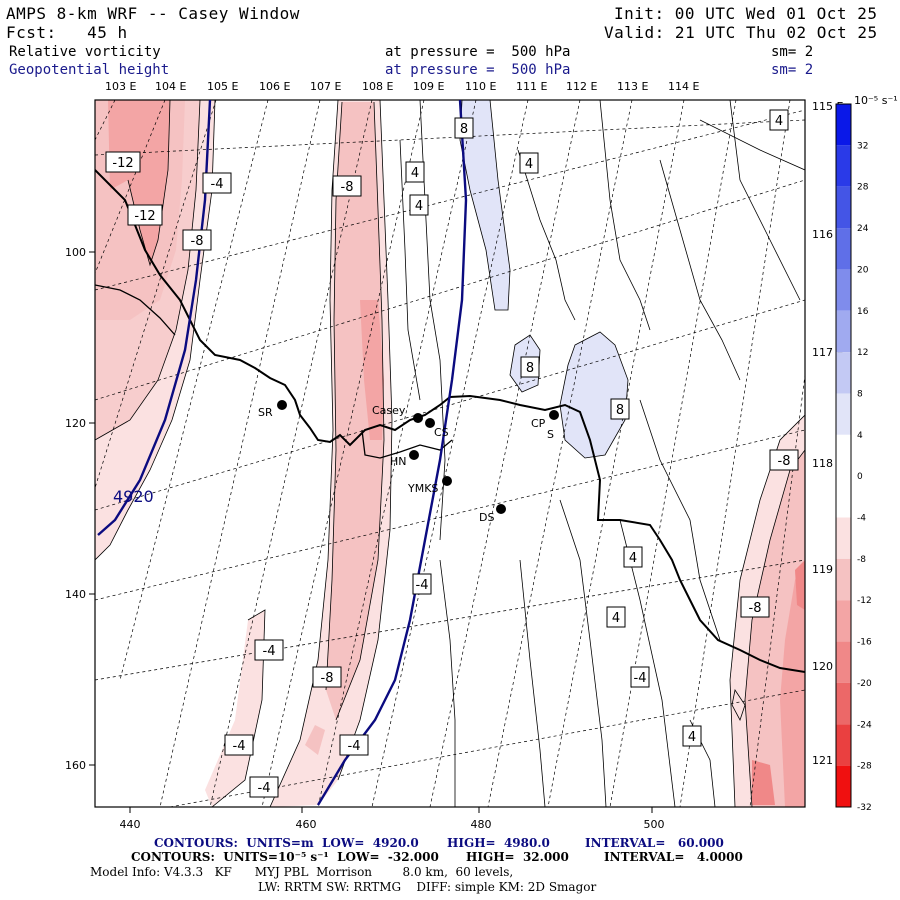 The height and width of the screenshot is (900, 900). Describe the element at coordinates (480, 86) in the screenshot. I see `lon-label: 110 E` at that location.